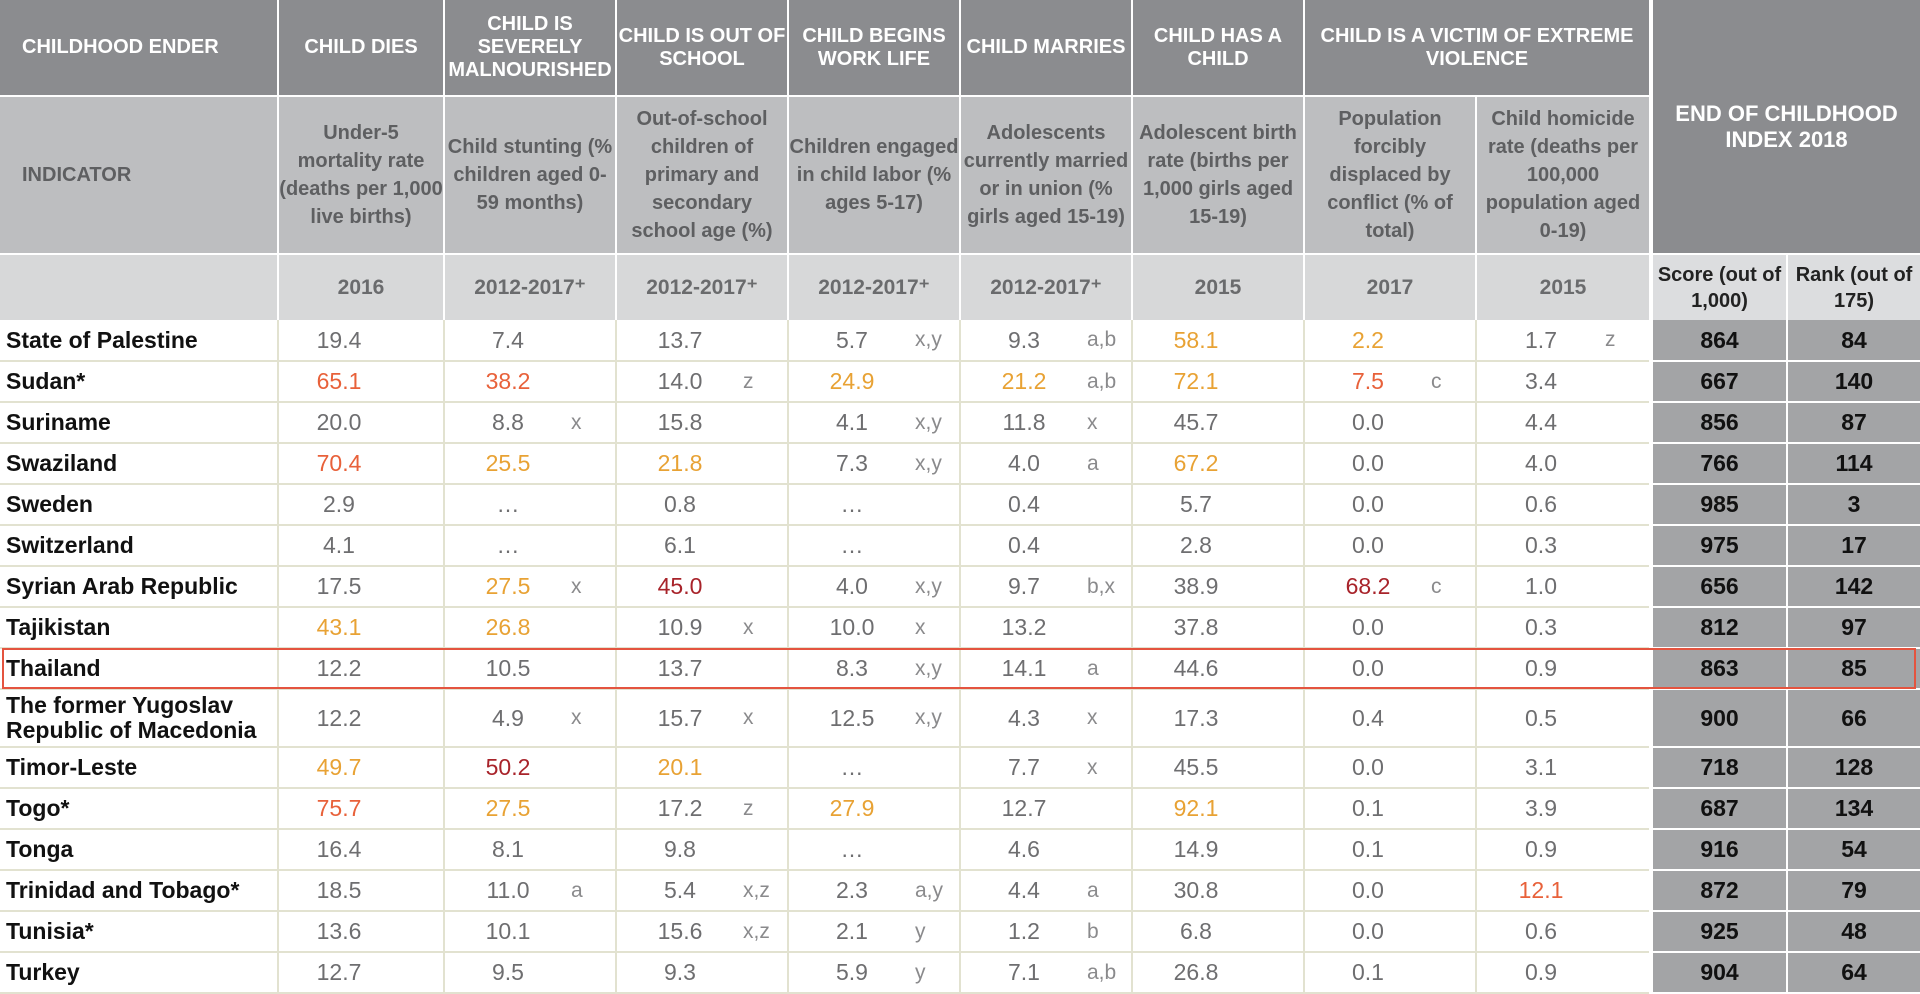 This screenshot has width=1920, height=994. What do you see at coordinates (529, 287) in the screenshot?
I see `year-cell: 2012-2017⁺` at bounding box center [529, 287].